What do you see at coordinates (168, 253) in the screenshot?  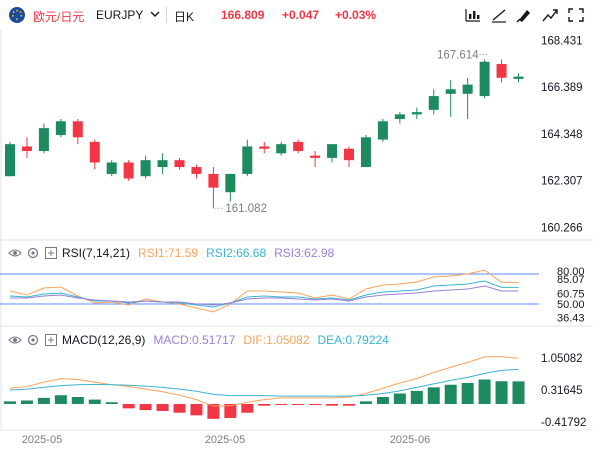 I see `rsi1-value: RSI1:71.59` at bounding box center [168, 253].